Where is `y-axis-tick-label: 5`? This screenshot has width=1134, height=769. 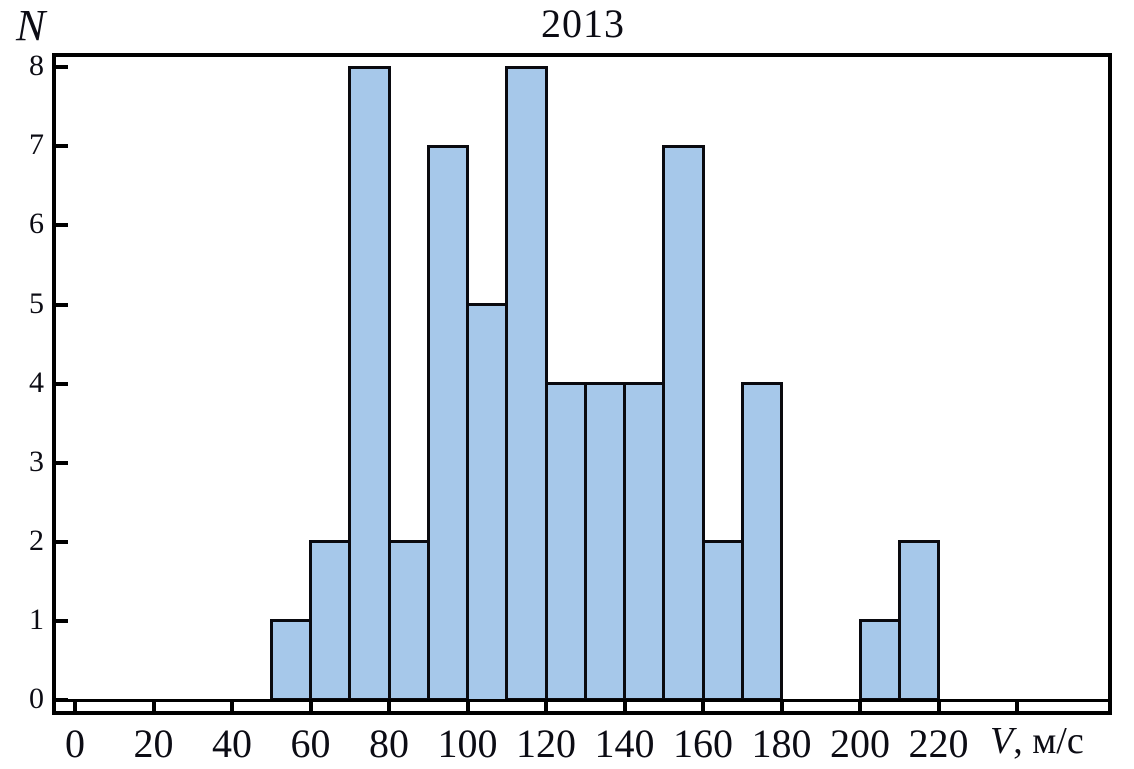 y-axis-tick-label: 5 is located at coordinates (36, 303).